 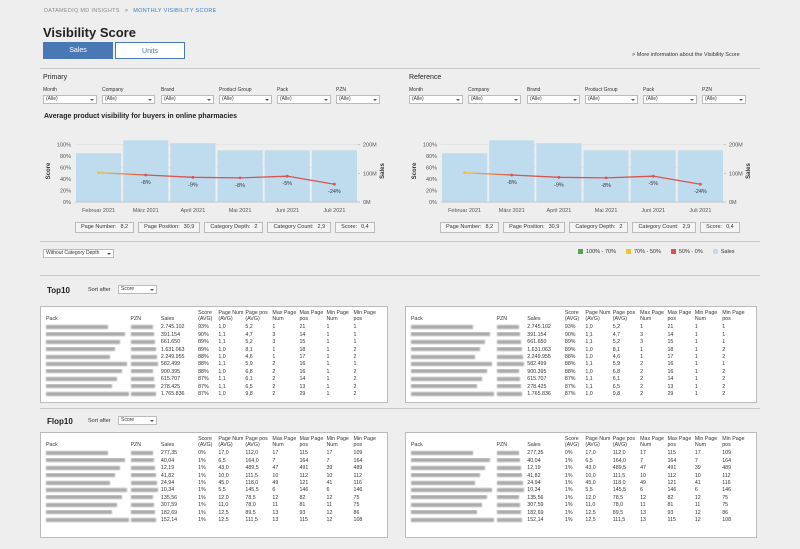 I want to click on filter-value: (Alle), so click(x=536, y=99).